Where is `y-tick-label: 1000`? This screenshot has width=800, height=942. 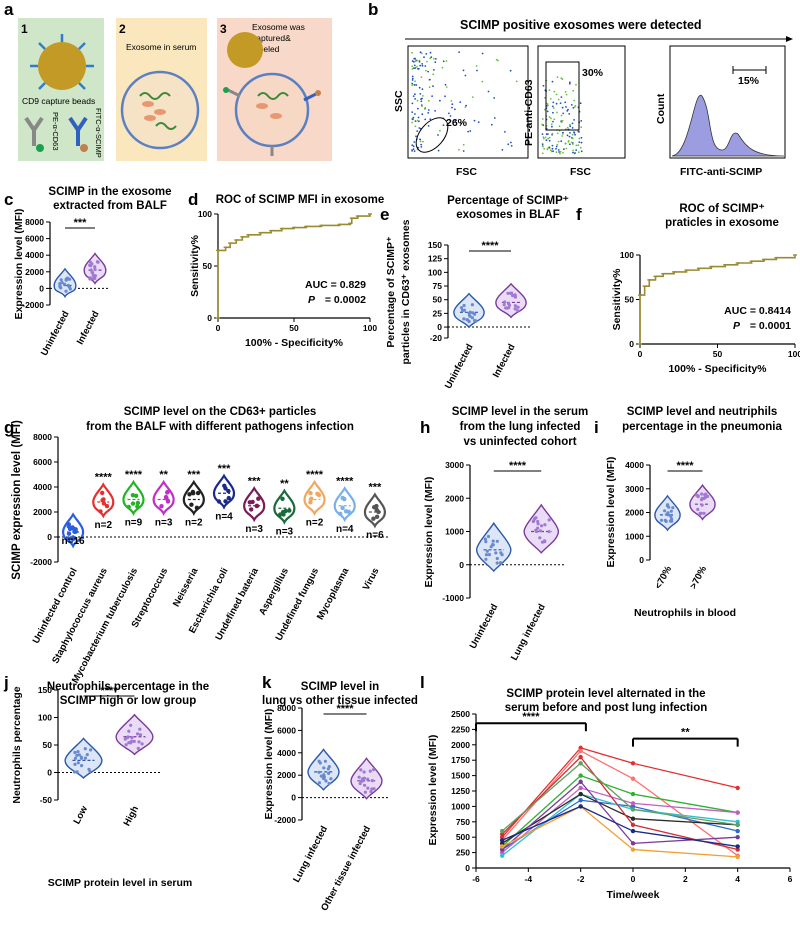
y-tick-label: 1000 is located at coordinates (454, 532).